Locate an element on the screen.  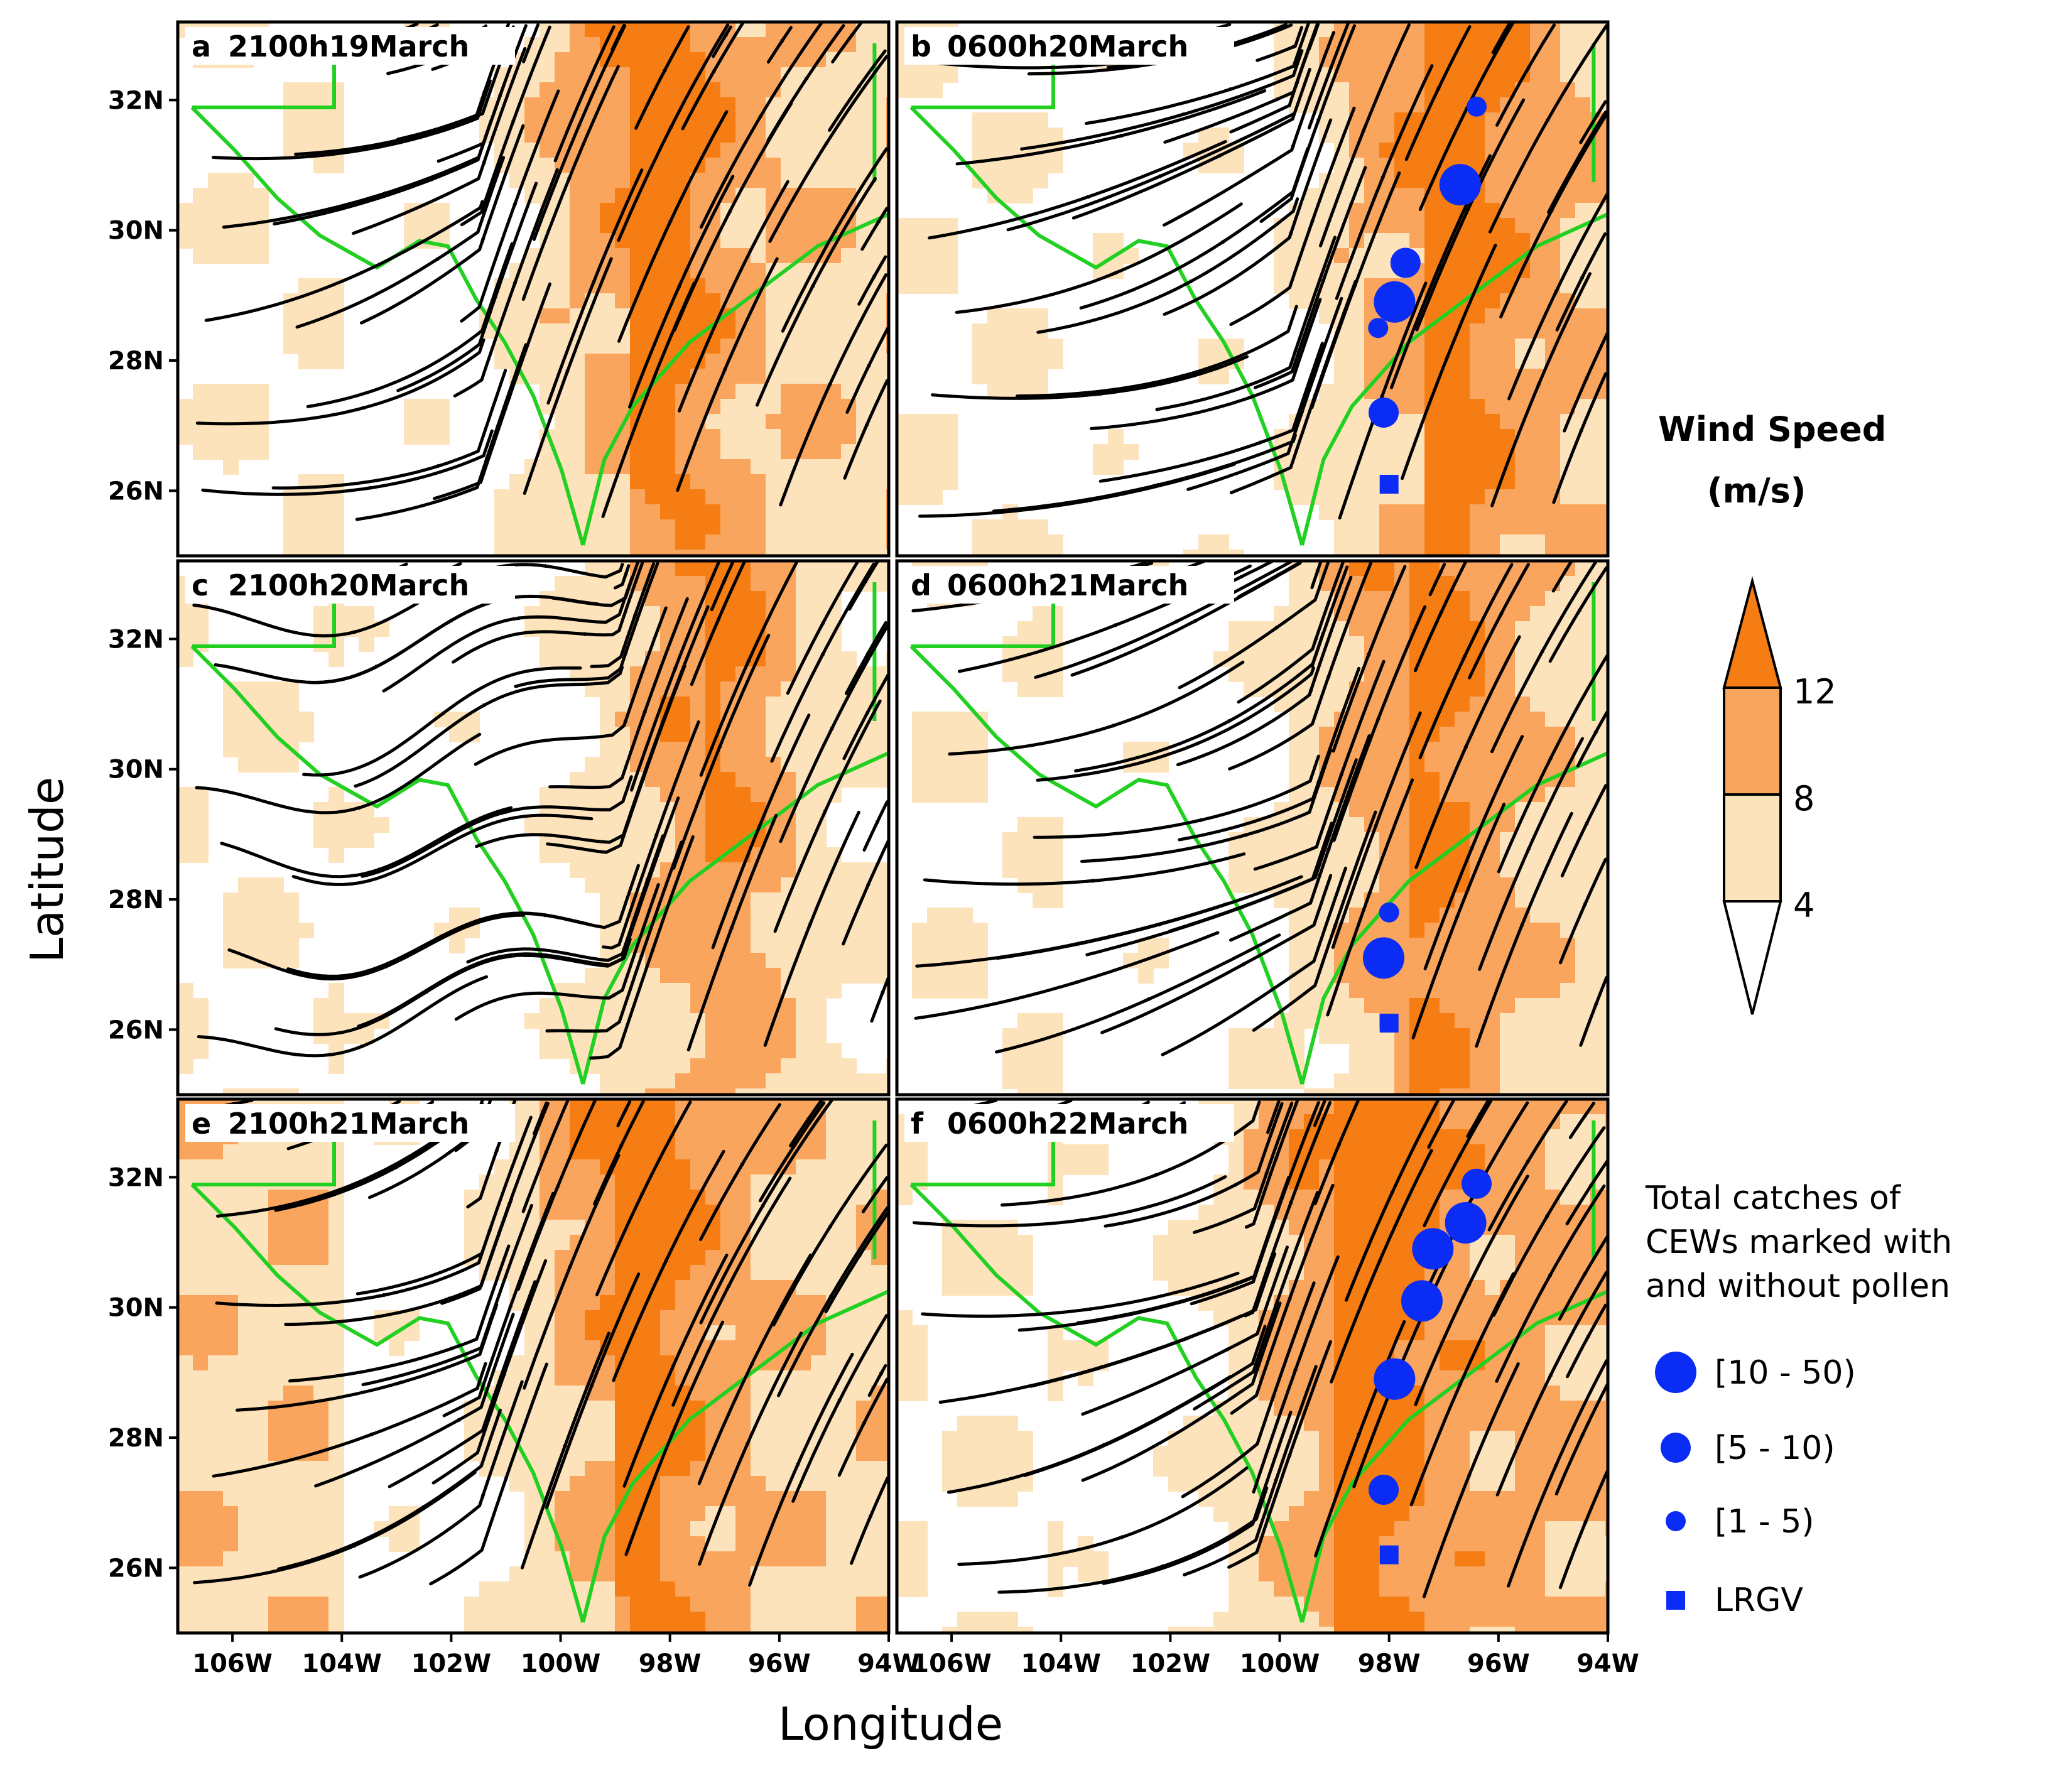
lat-tick-label: 26N is located at coordinates (136, 491).